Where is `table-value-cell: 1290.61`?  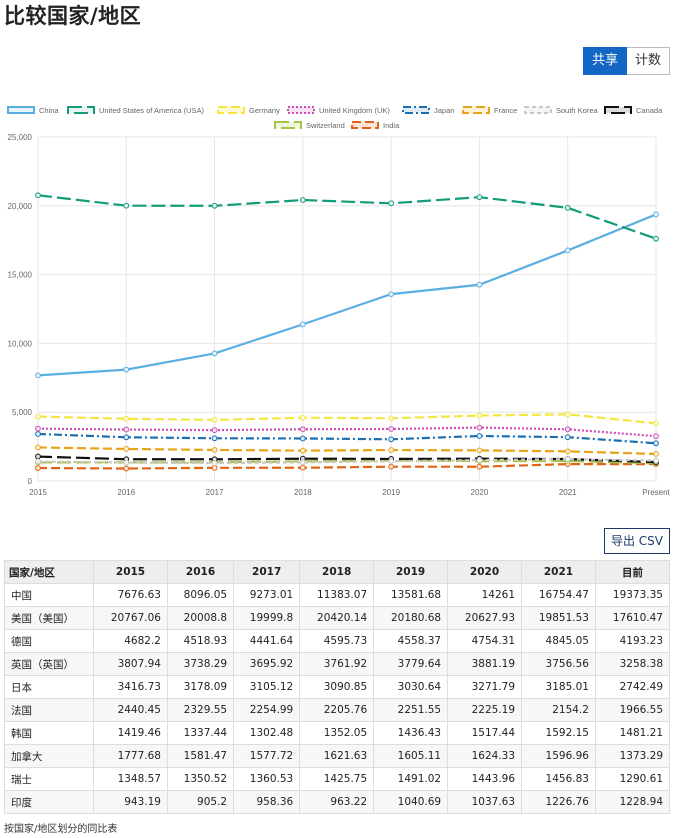
table-value-cell: 1290.61 is located at coordinates (632, 779).